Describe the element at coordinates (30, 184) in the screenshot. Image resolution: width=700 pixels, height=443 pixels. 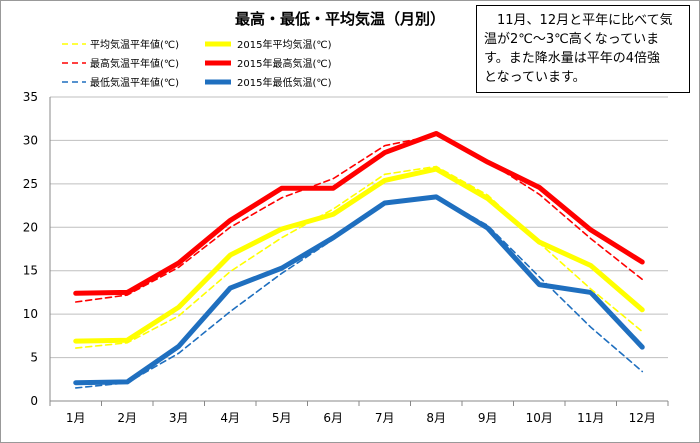
I see `y-tick-label: 25` at that location.